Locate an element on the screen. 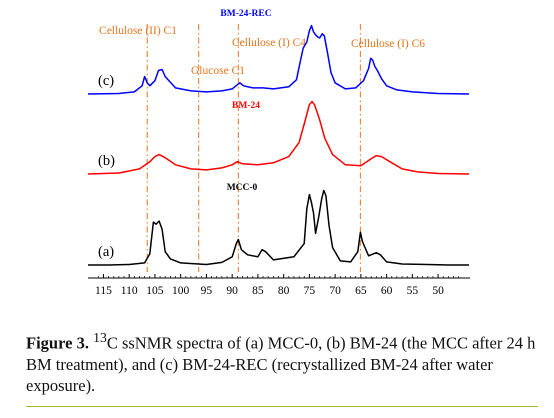 This screenshot has height=418, width=554. spectrum-trace-bm-24-rec is located at coordinates (278, 59).